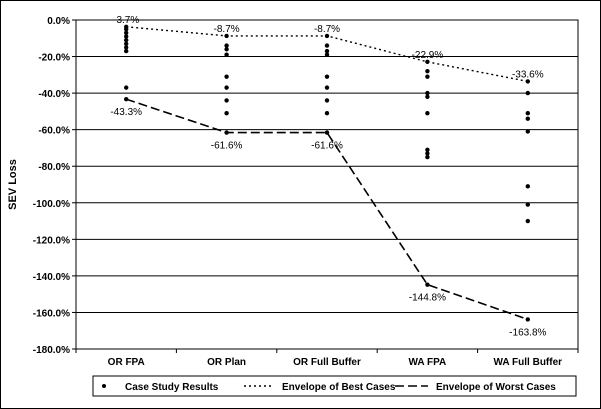 Image resolution: width=601 pixels, height=409 pixels. I want to click on worst-envelope-label: -144.8%, so click(427, 298).